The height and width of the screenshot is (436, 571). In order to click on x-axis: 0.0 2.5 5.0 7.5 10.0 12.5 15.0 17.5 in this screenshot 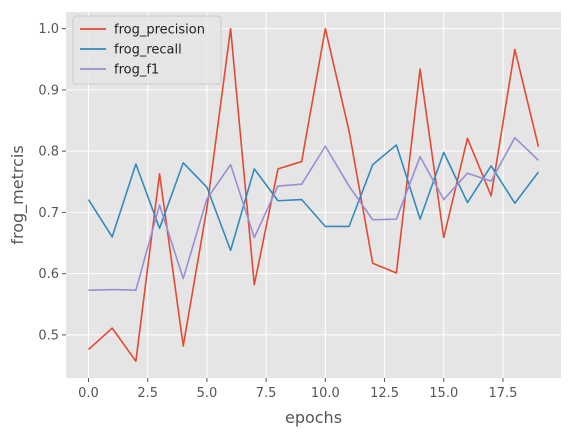, I will do `click(297, 389)`.